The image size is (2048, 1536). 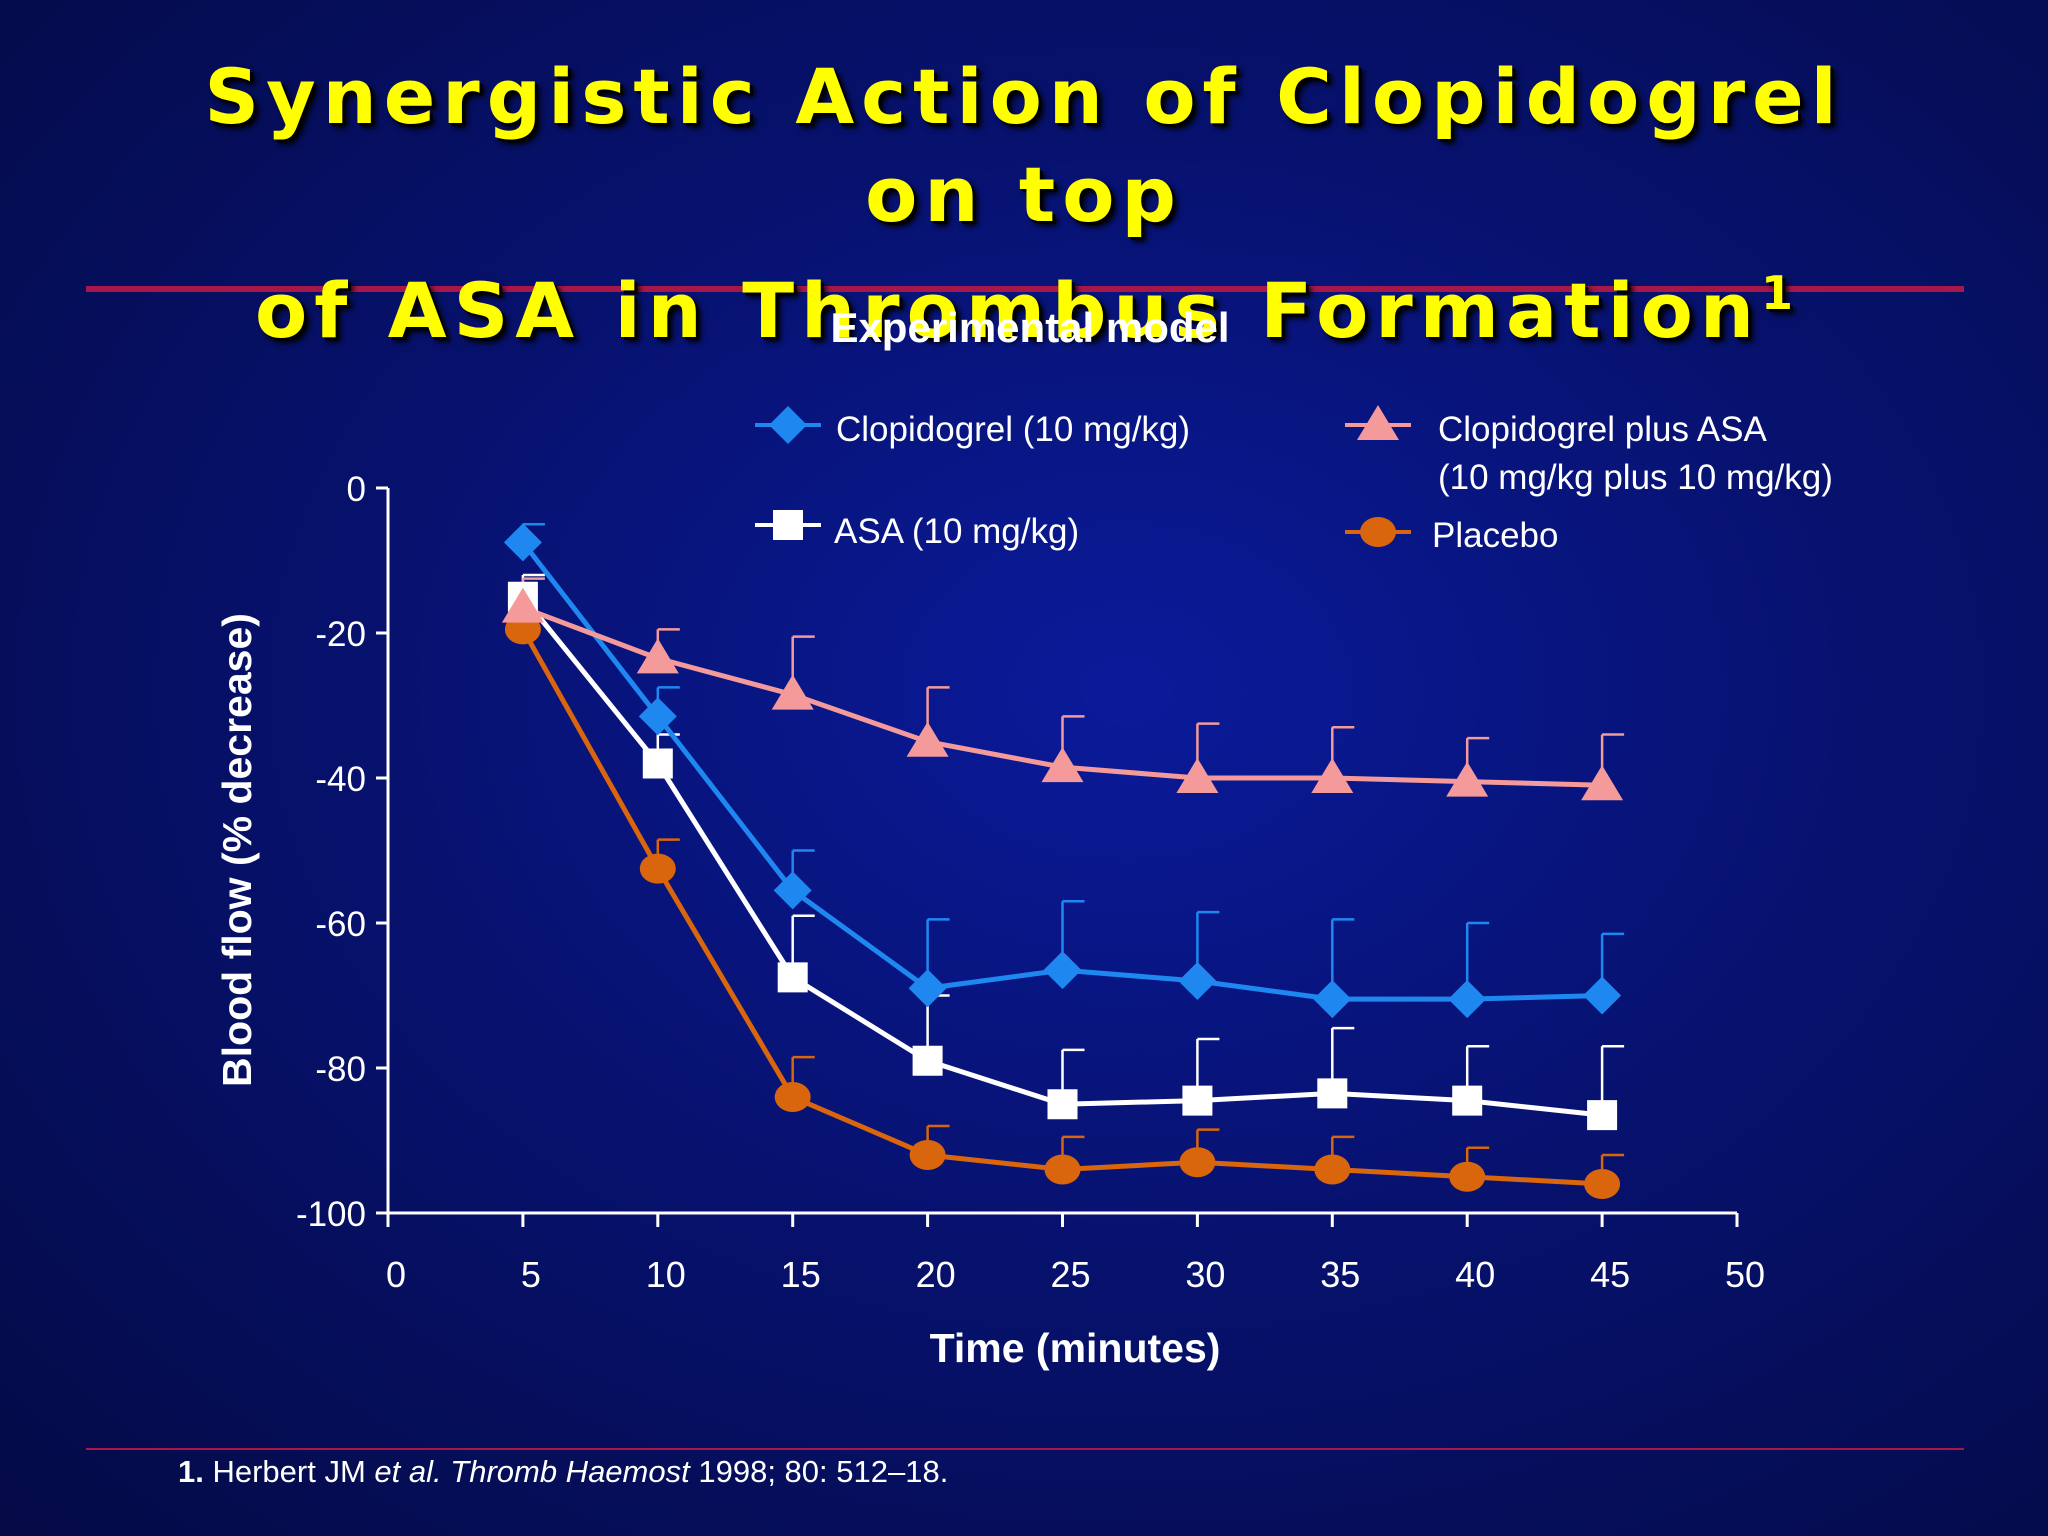 I want to click on legend-marker-circle, so click(x=1378, y=532).